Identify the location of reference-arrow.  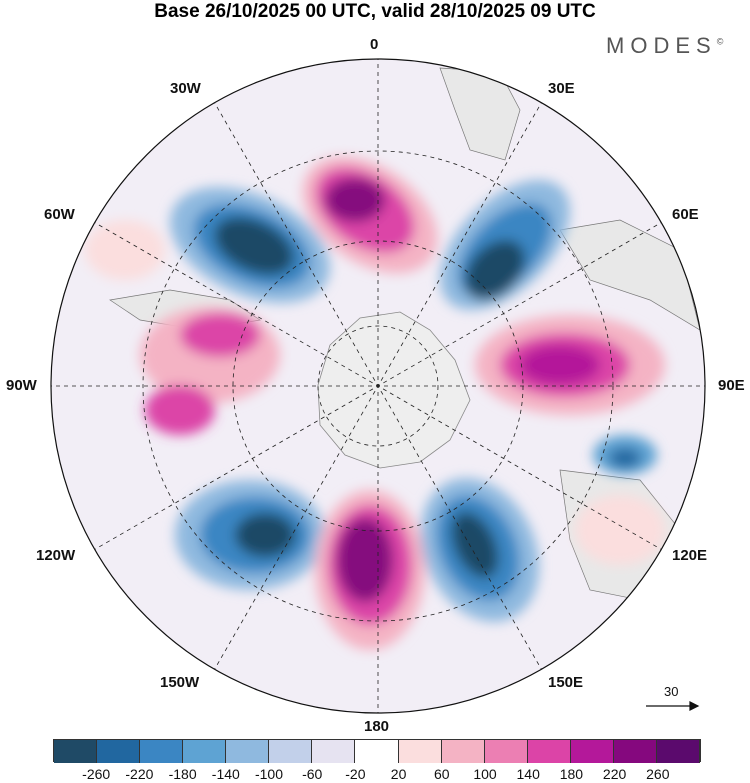
(673, 706).